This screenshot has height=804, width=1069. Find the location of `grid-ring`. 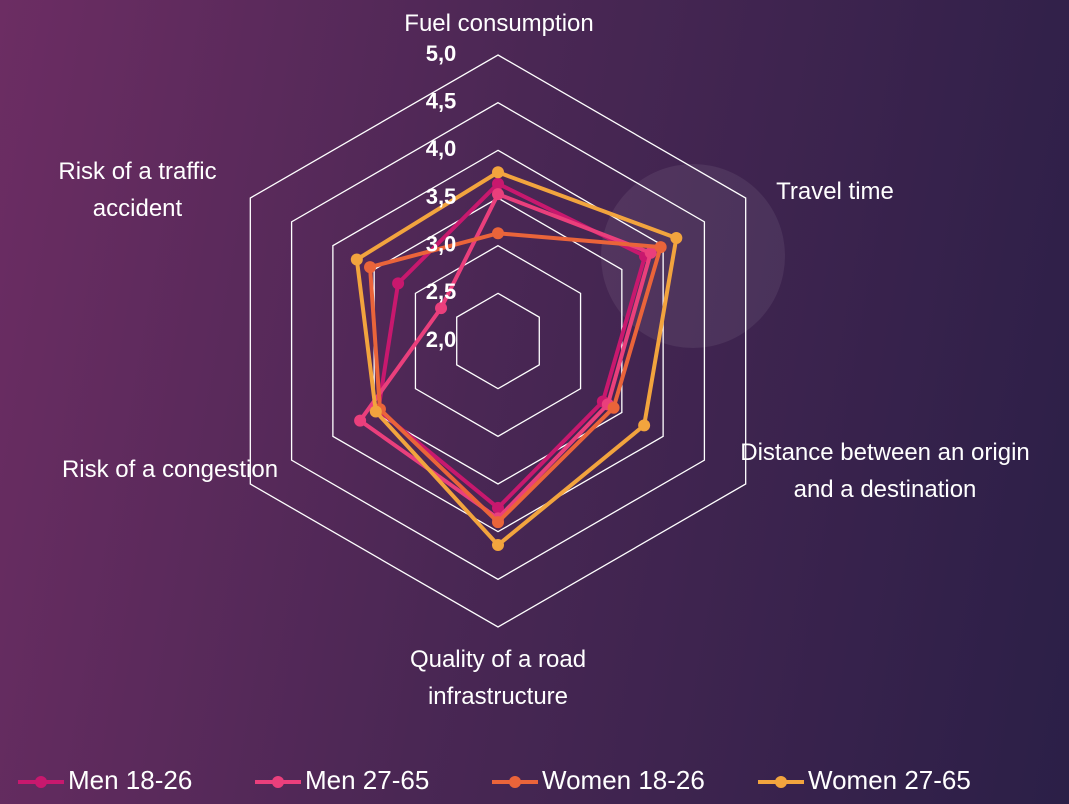

grid-ring is located at coordinates (498, 341).